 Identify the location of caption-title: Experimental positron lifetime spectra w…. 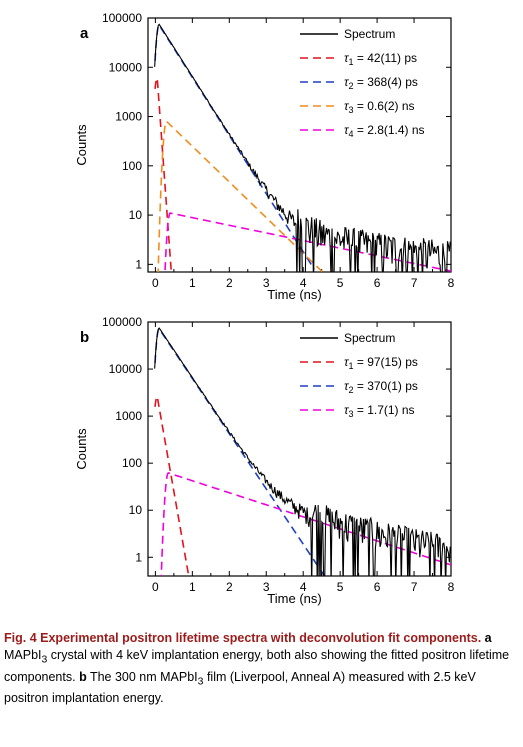
(261, 638).